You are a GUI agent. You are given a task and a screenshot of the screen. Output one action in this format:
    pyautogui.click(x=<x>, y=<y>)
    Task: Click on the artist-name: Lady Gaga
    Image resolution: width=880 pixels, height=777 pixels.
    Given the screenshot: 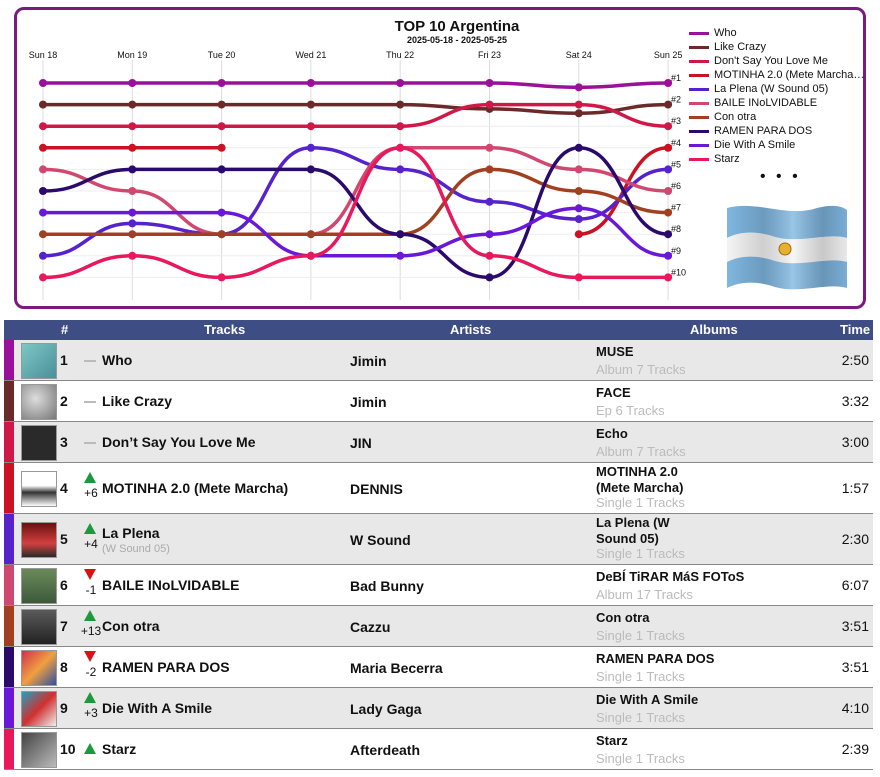 What is the action you would take?
    pyautogui.click(x=386, y=709)
    